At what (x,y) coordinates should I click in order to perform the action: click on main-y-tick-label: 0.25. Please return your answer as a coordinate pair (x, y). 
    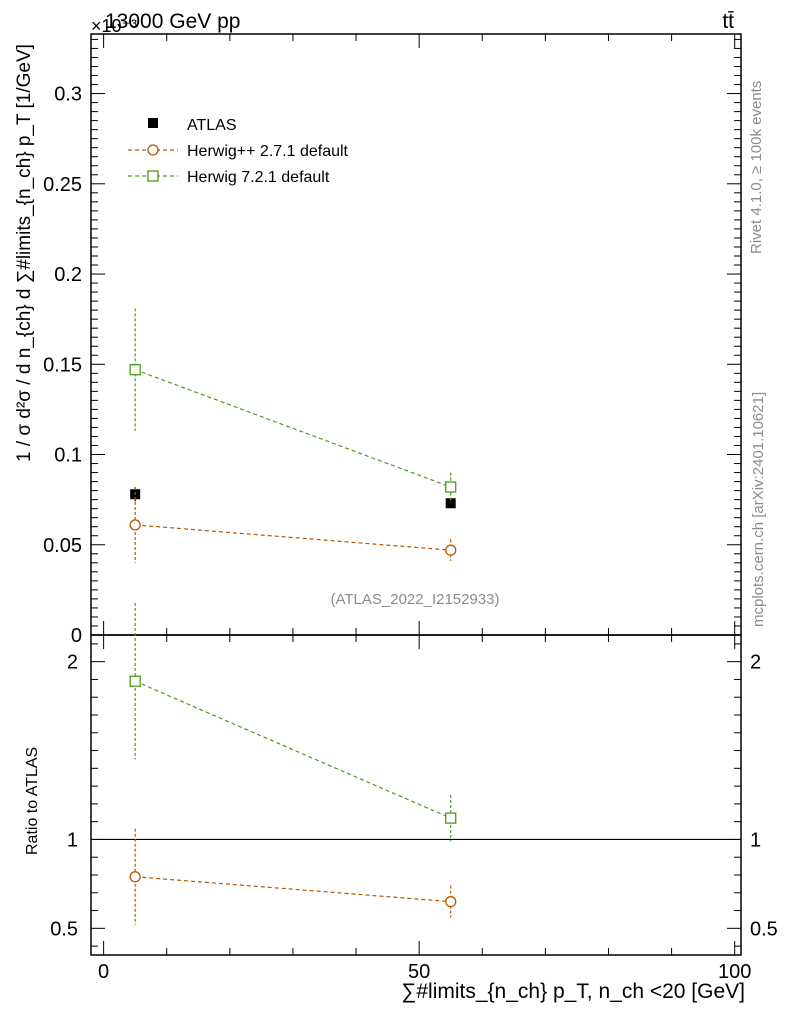
    Looking at the image, I should click on (62, 185).